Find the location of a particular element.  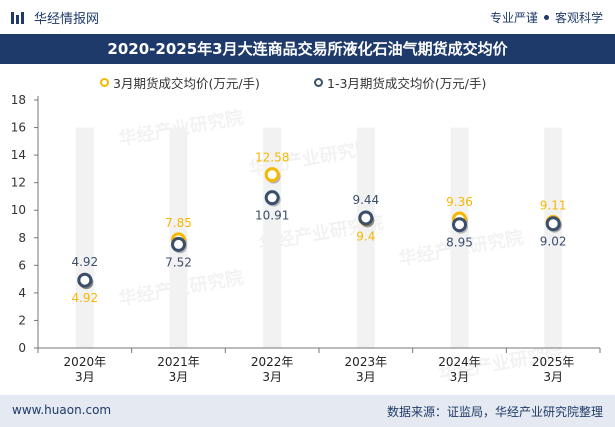

x-tick-label: 2023年 3月 is located at coordinates (366, 369).